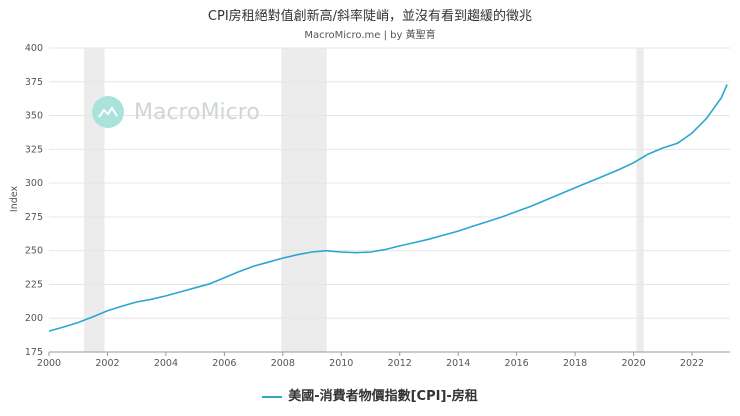  What do you see at coordinates (34, 116) in the screenshot?
I see `y-tick-label: 350` at bounding box center [34, 116].